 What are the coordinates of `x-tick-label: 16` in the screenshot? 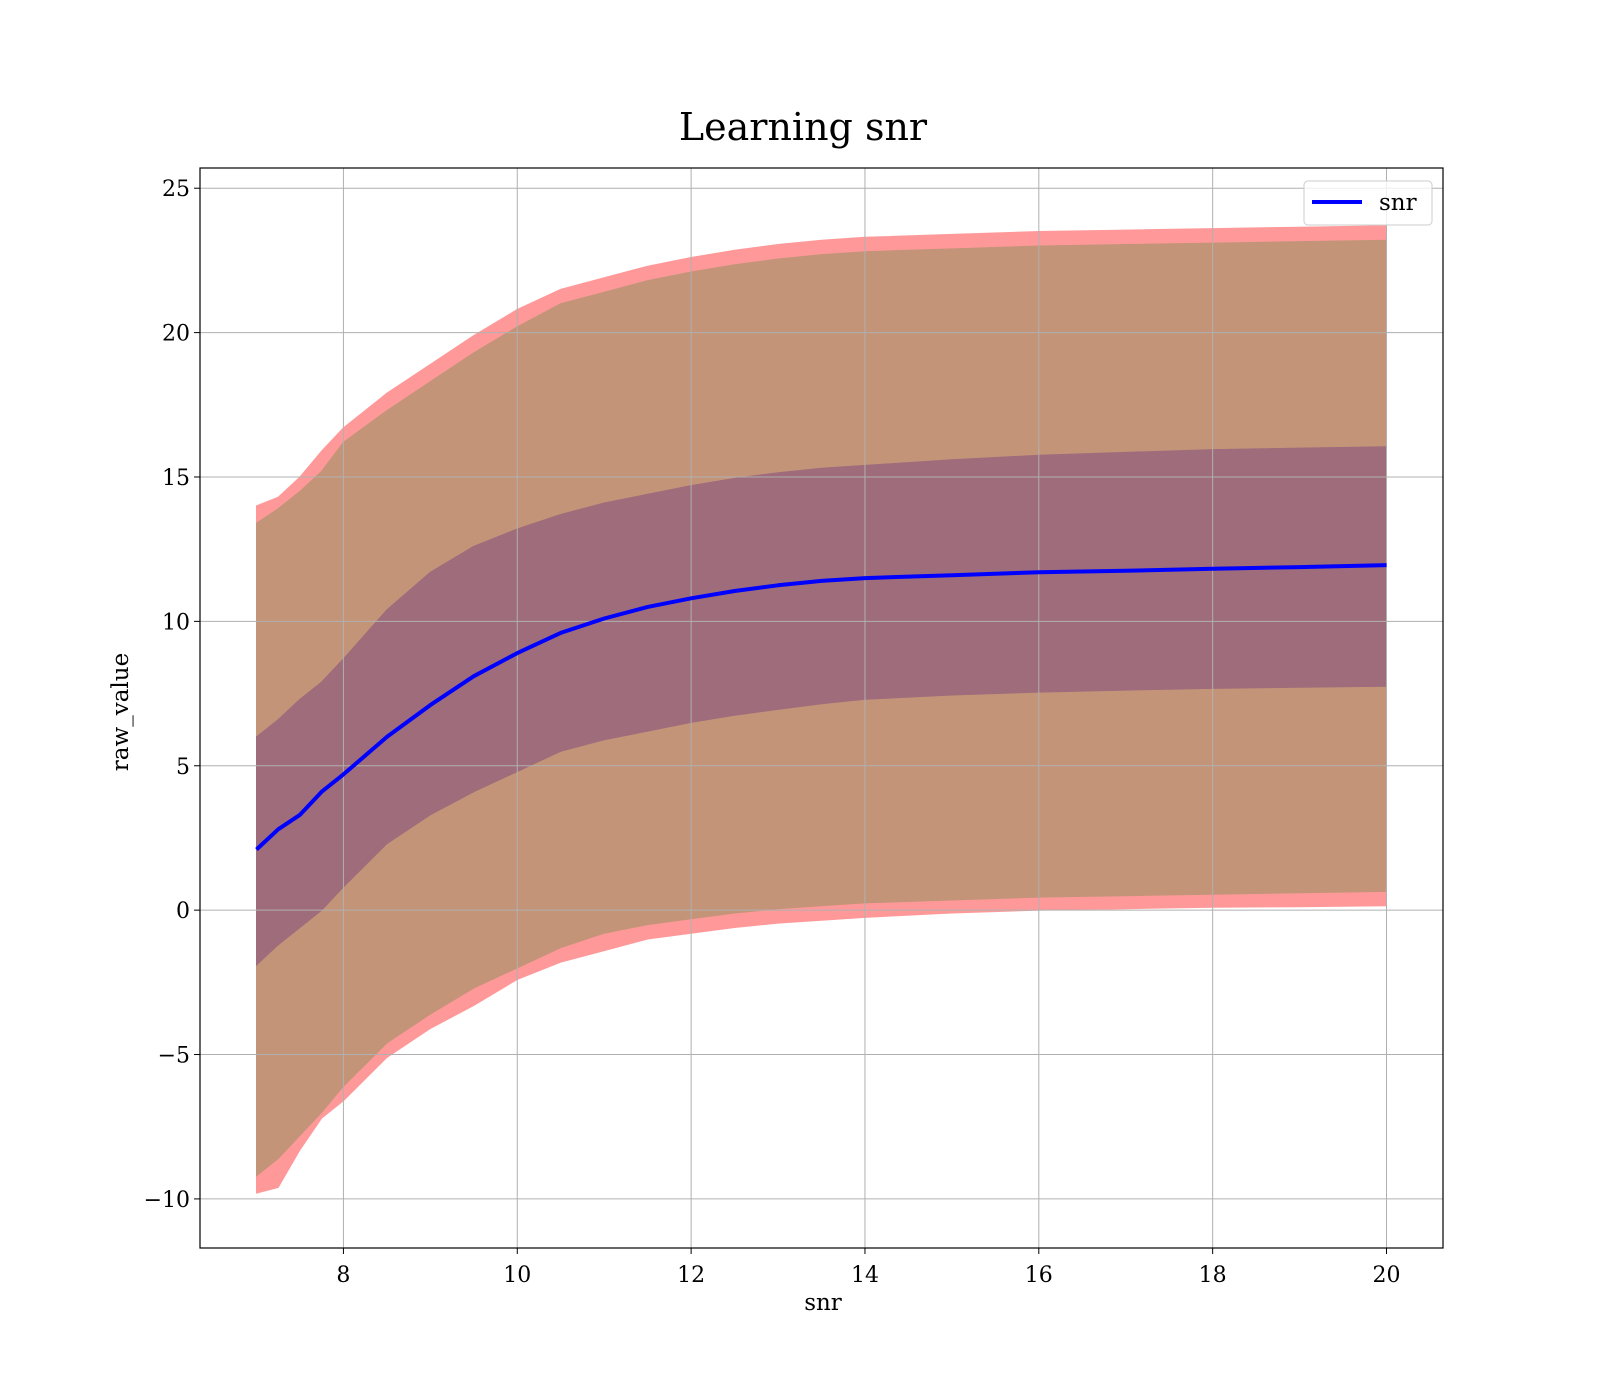 It's located at (1039, 1275).